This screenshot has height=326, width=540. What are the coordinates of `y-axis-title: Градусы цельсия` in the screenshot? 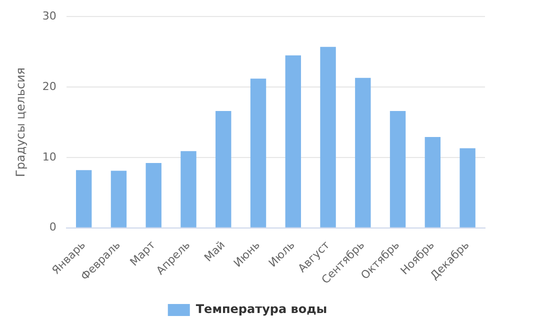 It's located at (20, 122).